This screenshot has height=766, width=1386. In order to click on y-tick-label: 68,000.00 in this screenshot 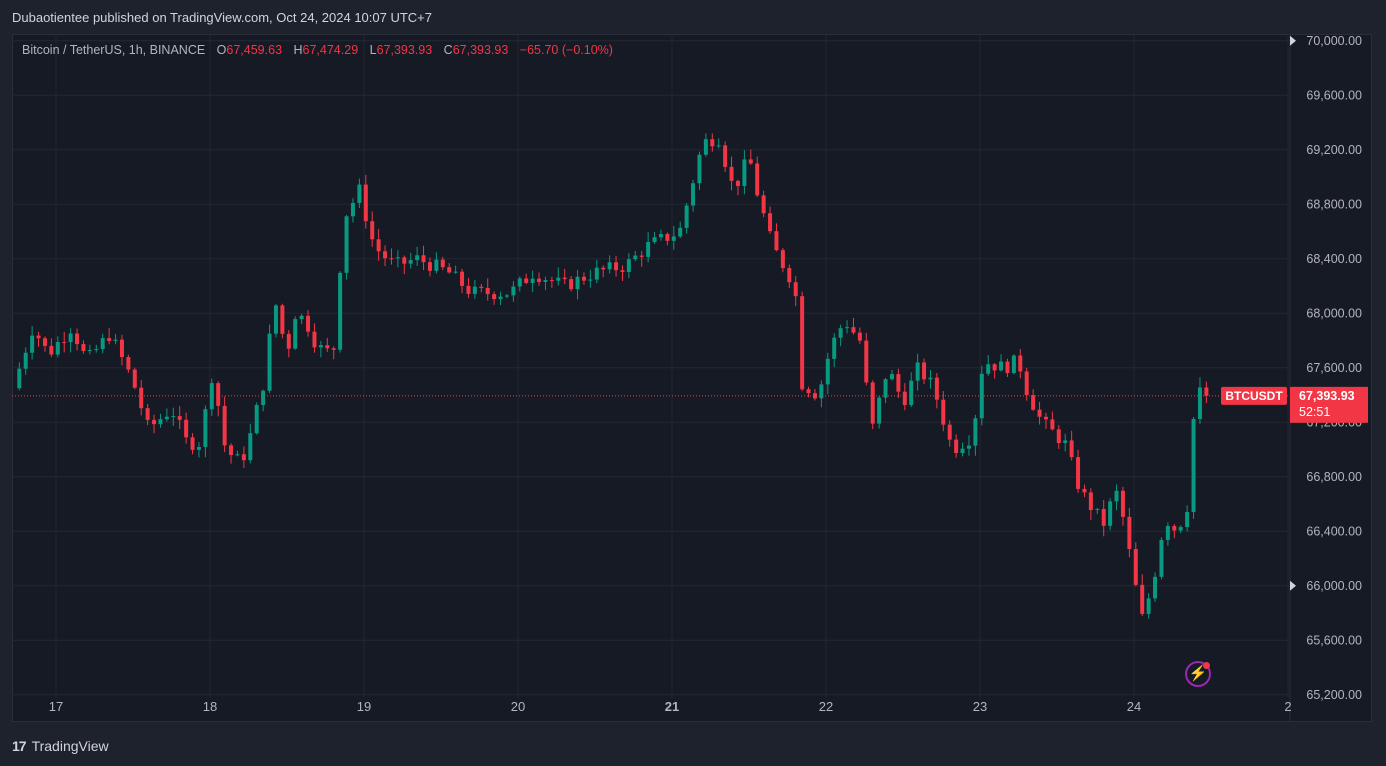, I will do `click(1334, 313)`.